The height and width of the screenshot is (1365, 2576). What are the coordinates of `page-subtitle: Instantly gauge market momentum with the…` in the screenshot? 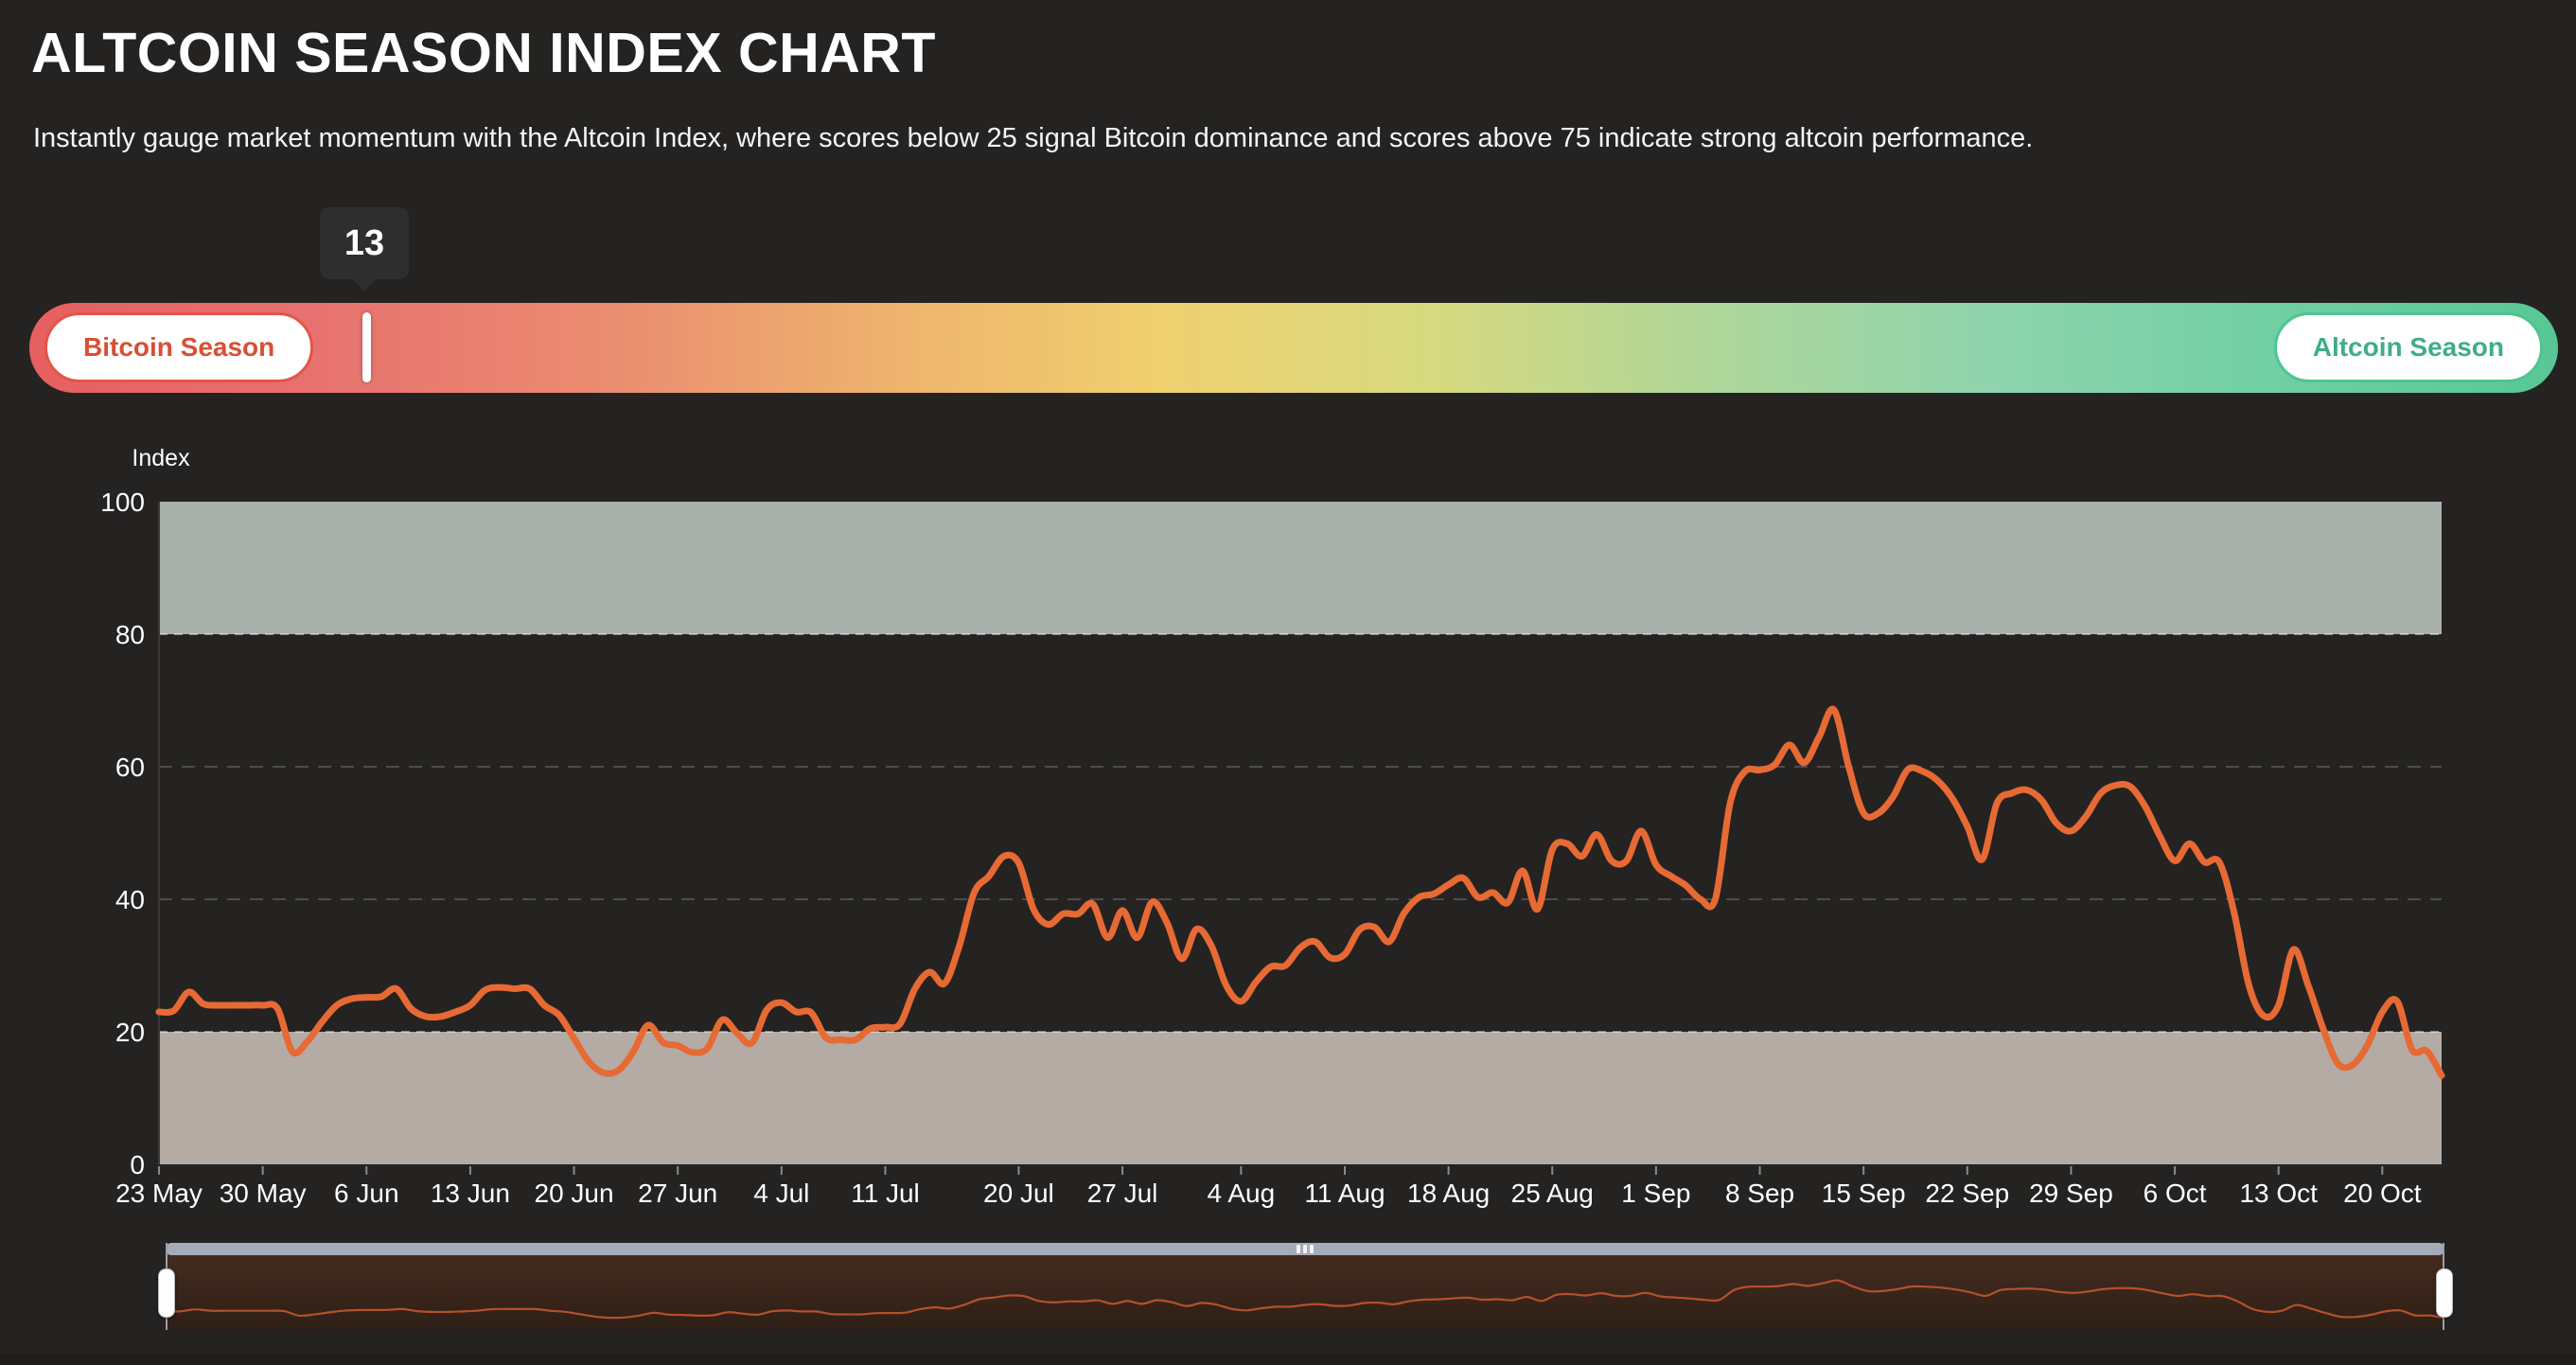 It's located at (1033, 138).